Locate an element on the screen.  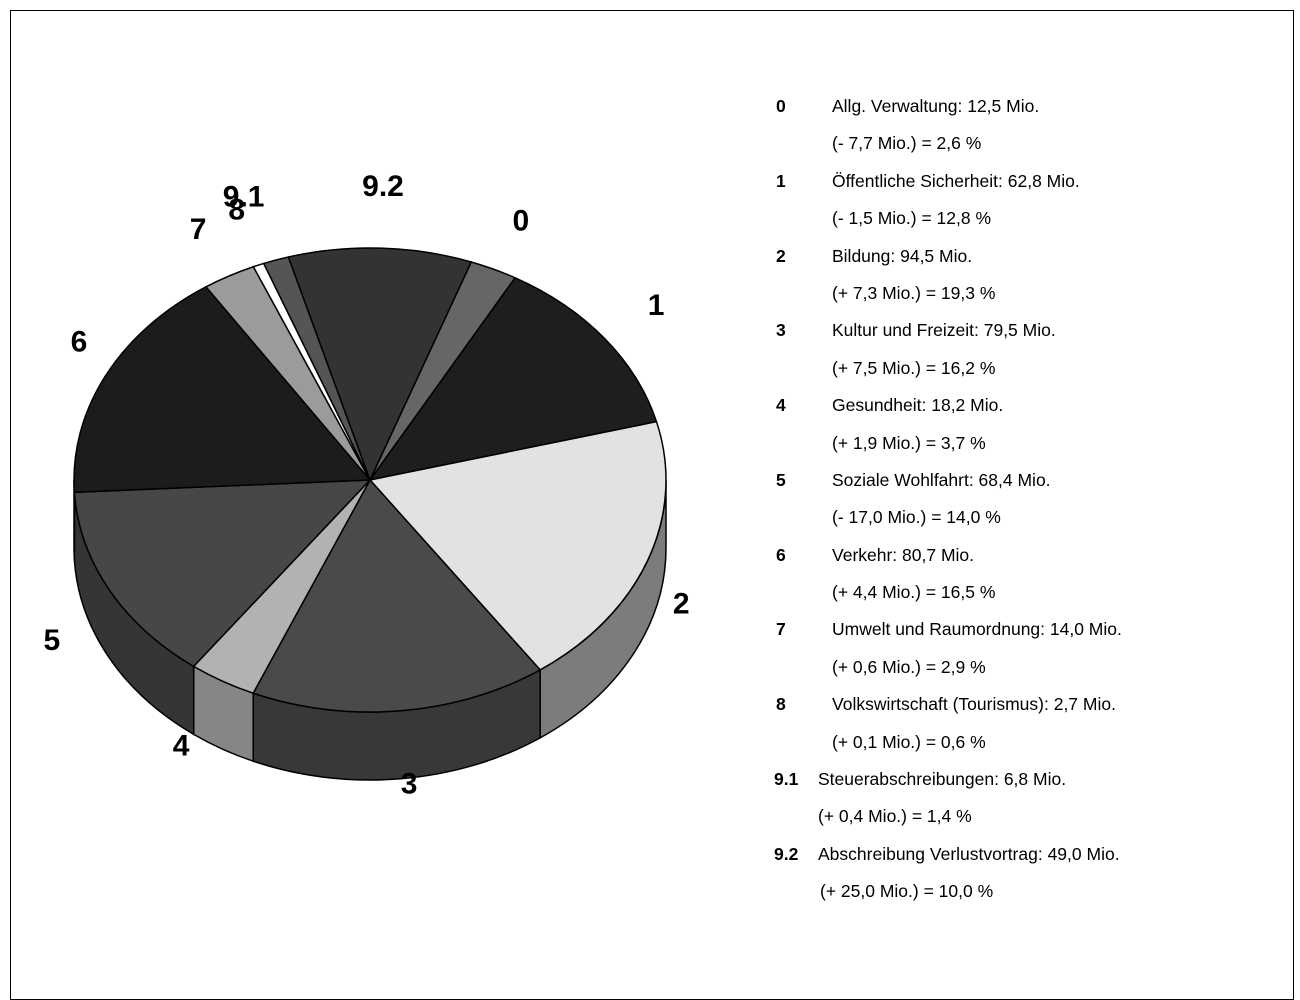
legend-code: 0 is located at coordinates (781, 106).